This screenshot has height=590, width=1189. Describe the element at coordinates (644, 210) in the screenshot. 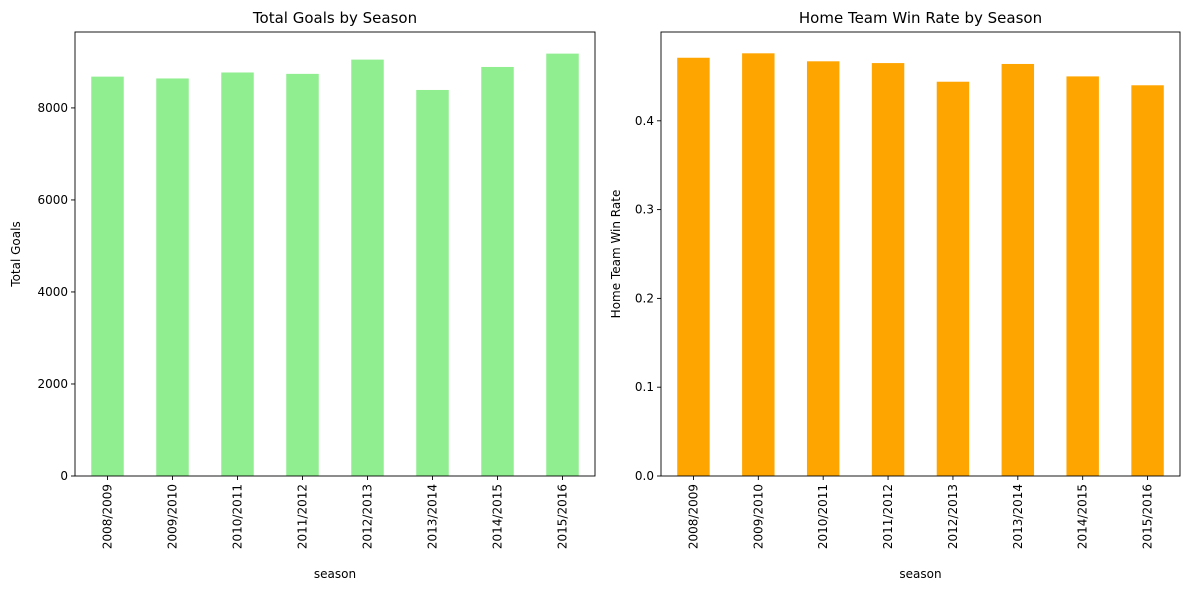

I see `y-tick-label: 0.3` at that location.